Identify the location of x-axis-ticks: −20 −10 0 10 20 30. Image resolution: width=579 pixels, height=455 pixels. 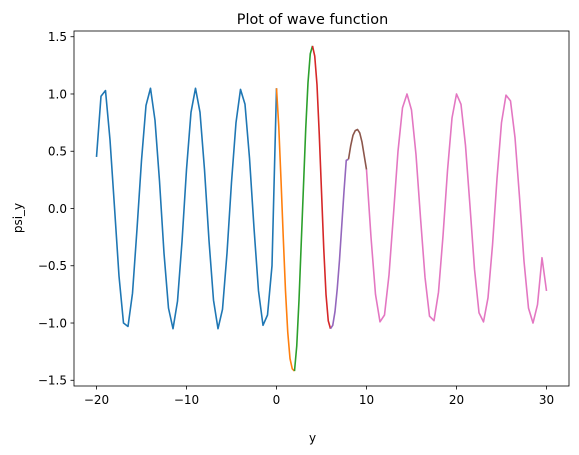
(319, 396).